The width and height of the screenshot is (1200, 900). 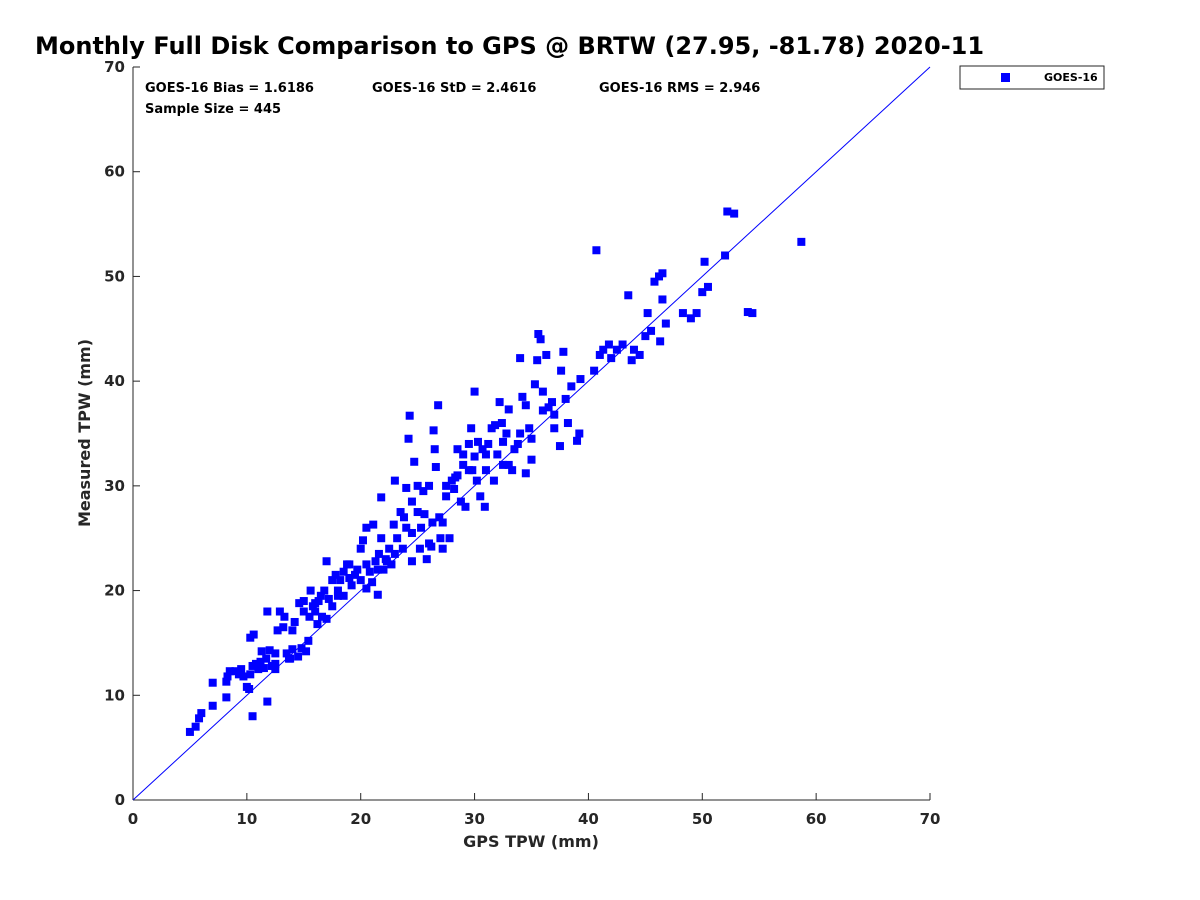 What do you see at coordinates (930, 819) in the screenshot?
I see `x-tick-label: 70` at bounding box center [930, 819].